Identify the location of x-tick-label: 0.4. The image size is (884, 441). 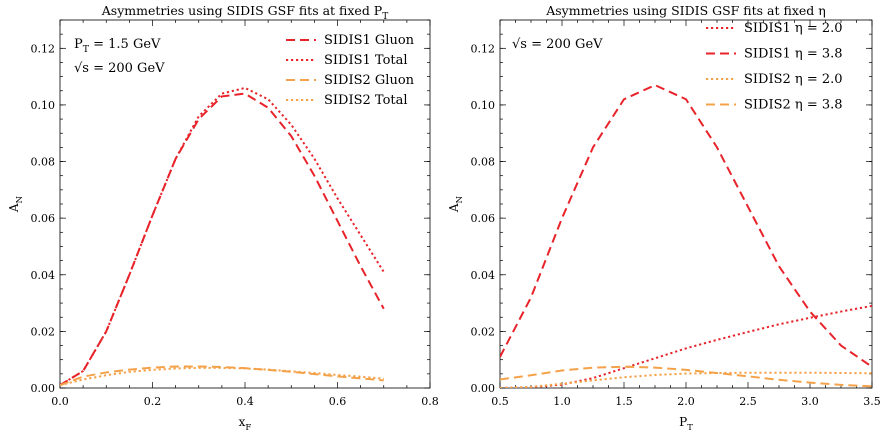
(245, 401).